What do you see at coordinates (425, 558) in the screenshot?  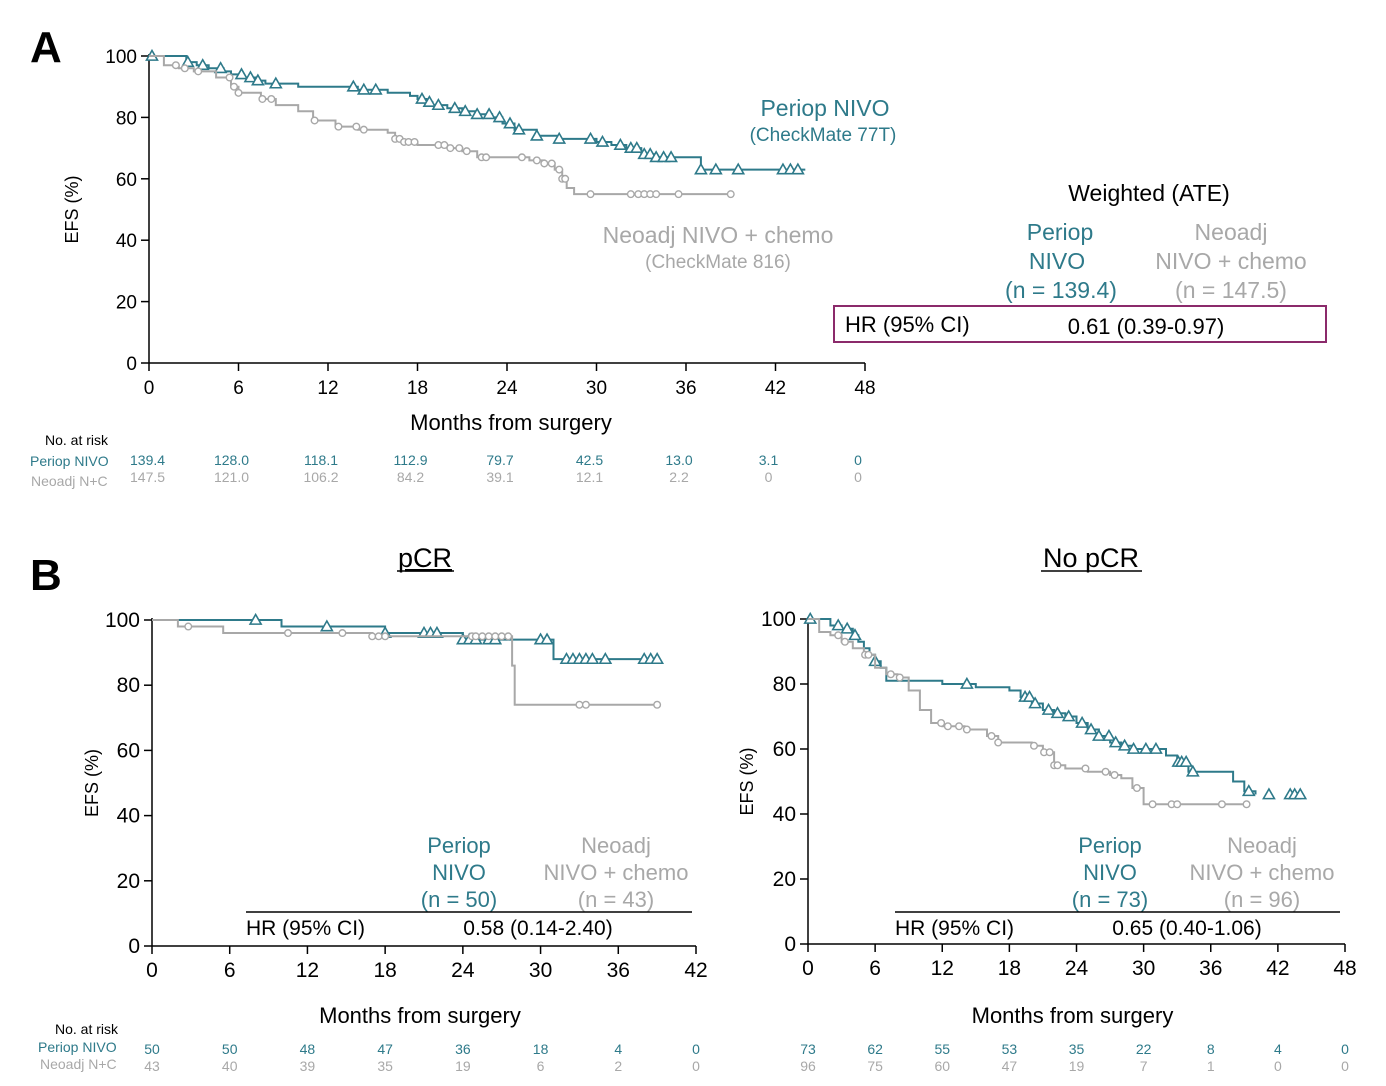 I see `title-pcr: pCR` at bounding box center [425, 558].